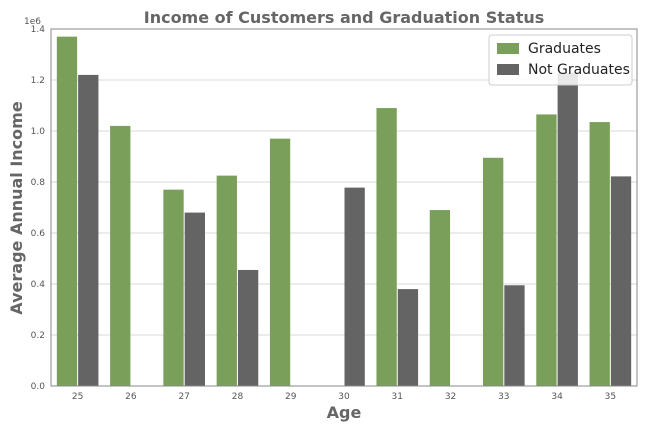 This screenshot has height=432, width=648. What do you see at coordinates (557, 397) in the screenshot?
I see `x-tick-label: 34` at bounding box center [557, 397].